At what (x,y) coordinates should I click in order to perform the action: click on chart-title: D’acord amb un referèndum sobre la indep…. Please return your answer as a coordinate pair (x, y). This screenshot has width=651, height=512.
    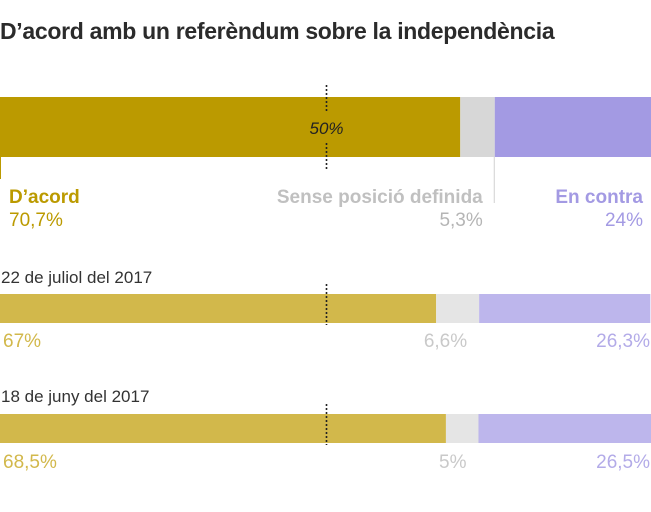
    Looking at the image, I should click on (277, 31).